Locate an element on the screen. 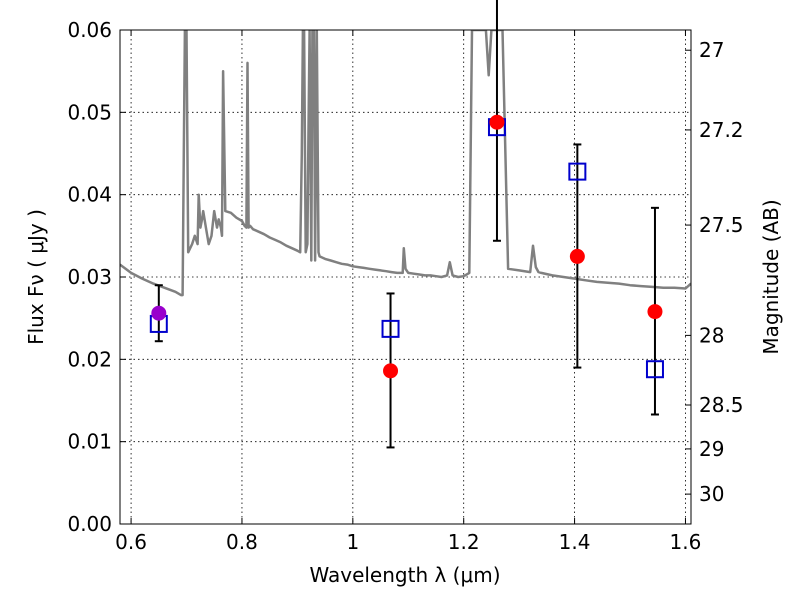 This screenshot has height=600, width=800. y-tick-label: 0.05 is located at coordinates (89, 112).